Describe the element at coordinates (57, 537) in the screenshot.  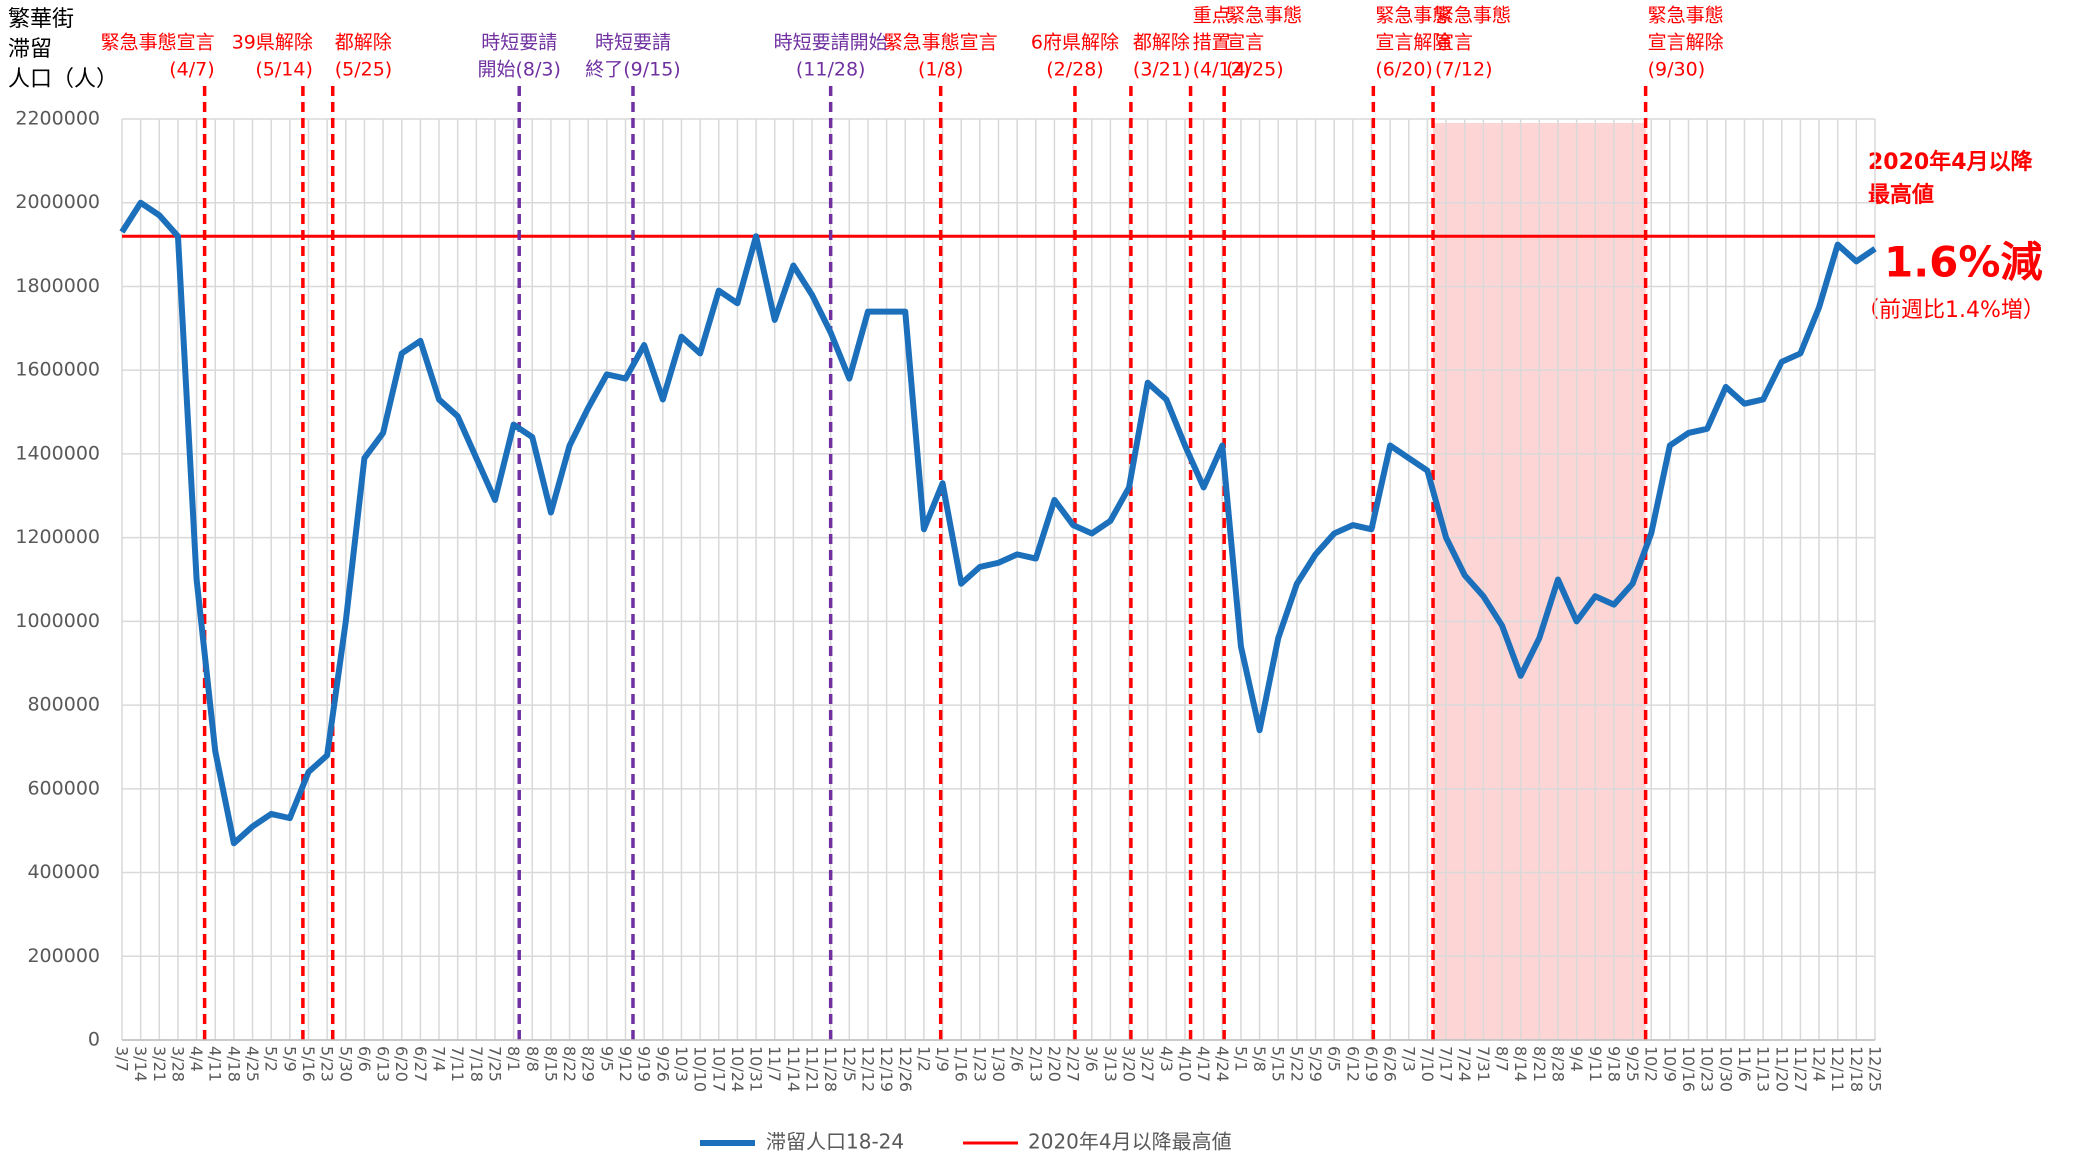
I see `y-tick-label: 1200000` at that location.